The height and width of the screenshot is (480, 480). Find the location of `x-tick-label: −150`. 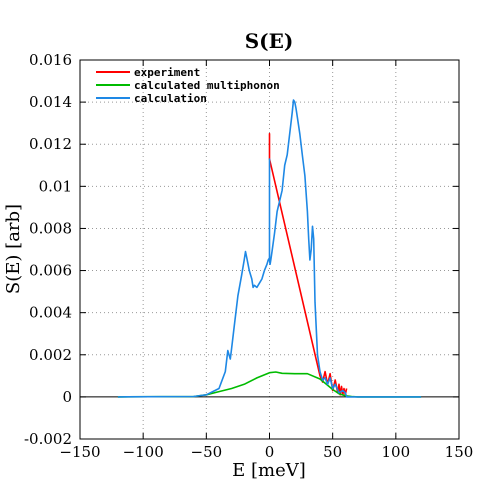

x-tick-label: −150 is located at coordinates (79, 452).